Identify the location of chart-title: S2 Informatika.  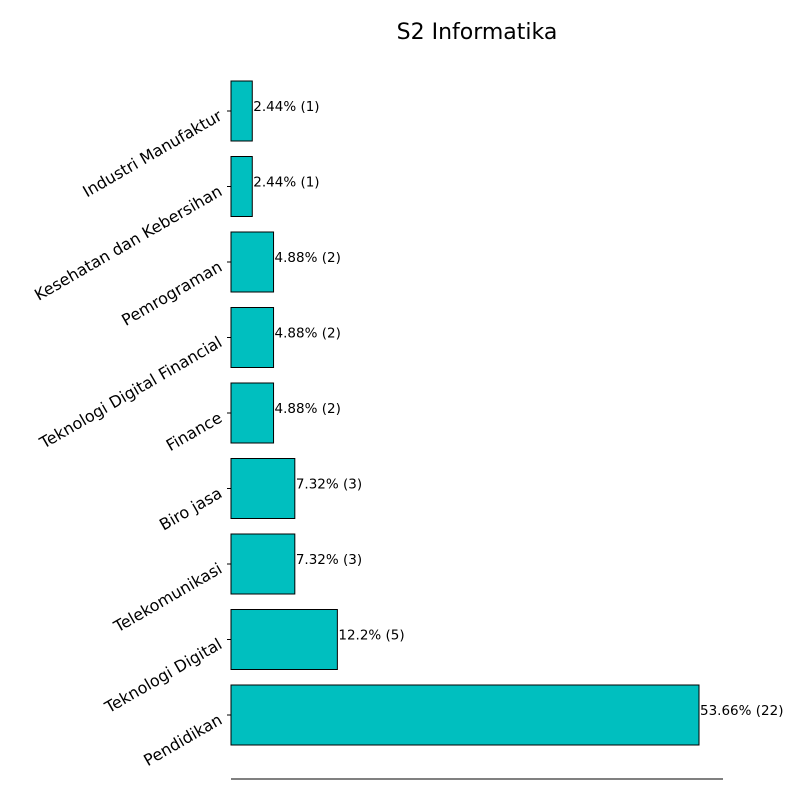
(477, 32).